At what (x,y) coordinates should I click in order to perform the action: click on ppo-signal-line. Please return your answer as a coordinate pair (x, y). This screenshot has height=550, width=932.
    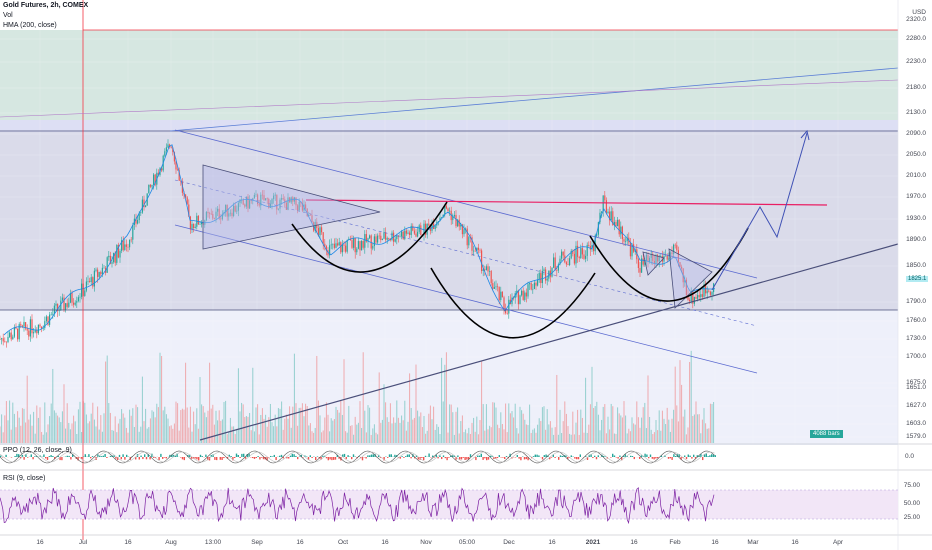
    Looking at the image, I should click on (357, 457).